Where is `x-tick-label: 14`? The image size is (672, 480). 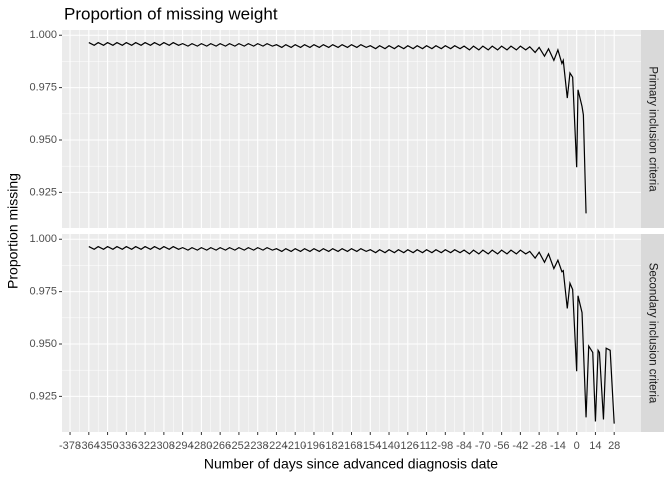 x-tick-label: 14 is located at coordinates (595, 446).